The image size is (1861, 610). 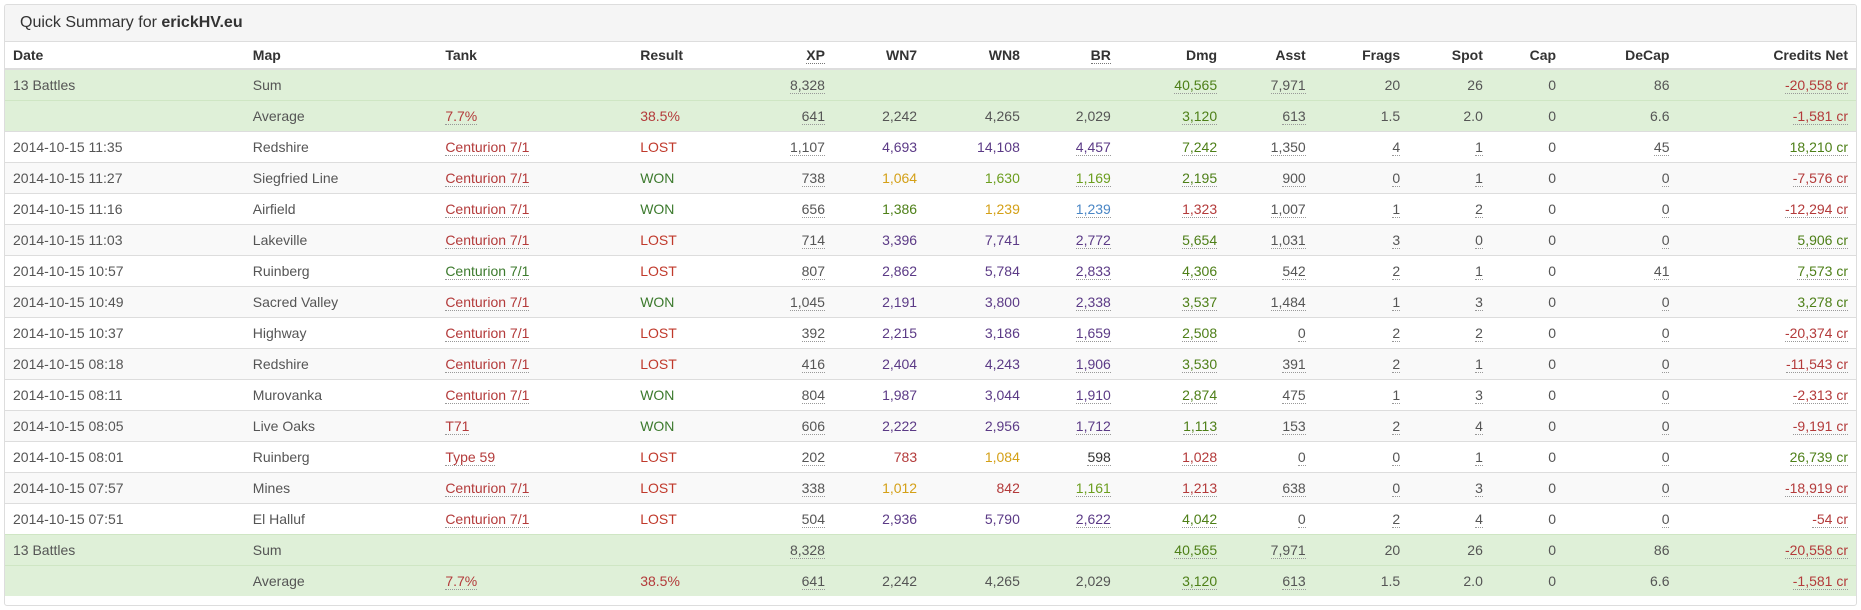 What do you see at coordinates (1817, 364) in the screenshot?
I see `cell-credits-value: -11,543 cr` at bounding box center [1817, 364].